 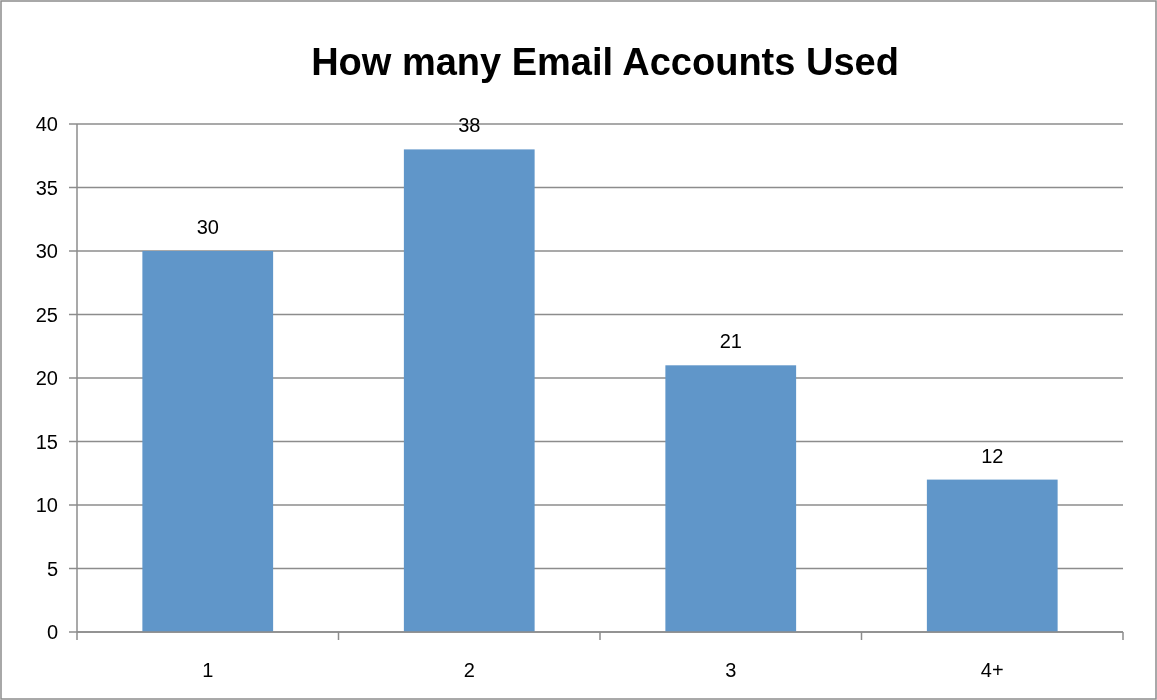 What do you see at coordinates (731, 670) in the screenshot?
I see `x-tick-label: 3` at bounding box center [731, 670].